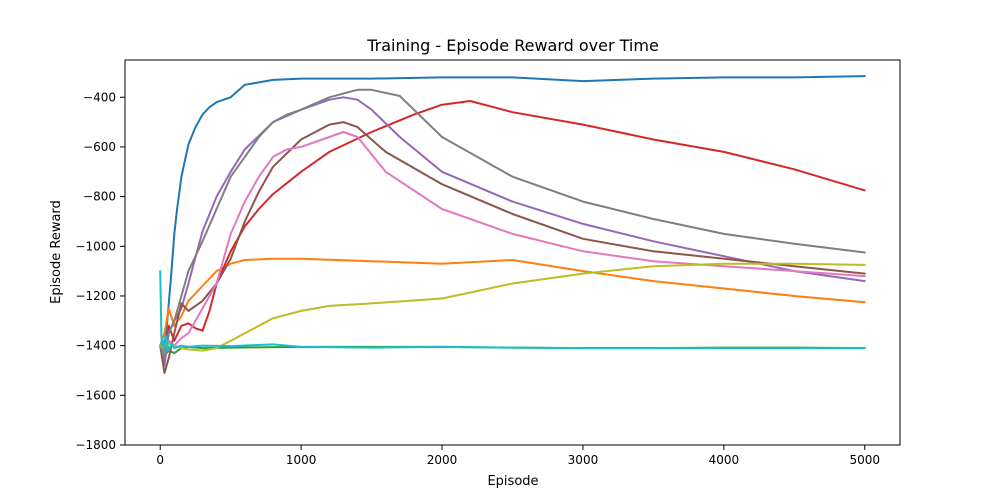 The height and width of the screenshot is (500, 1000). Describe the element at coordinates (95, 346) in the screenshot. I see `y-tick-label: −1400` at that location.